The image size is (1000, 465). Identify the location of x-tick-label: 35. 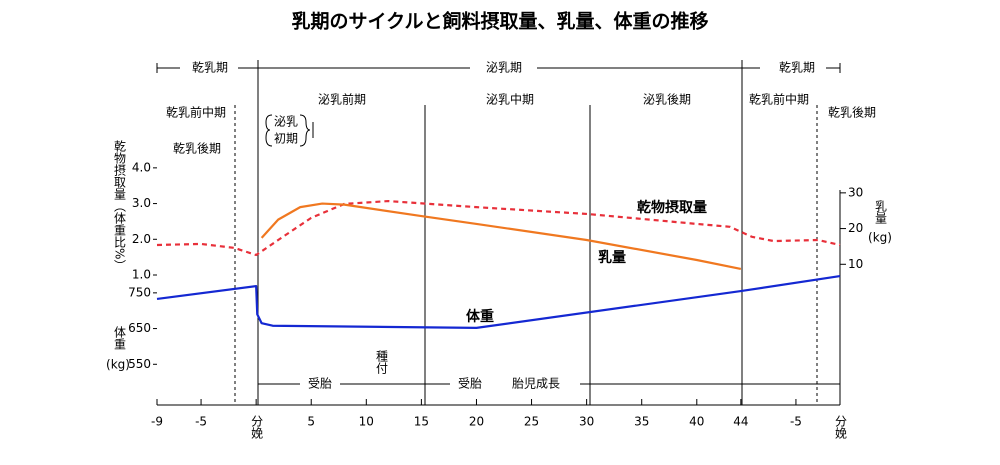
(641, 422).